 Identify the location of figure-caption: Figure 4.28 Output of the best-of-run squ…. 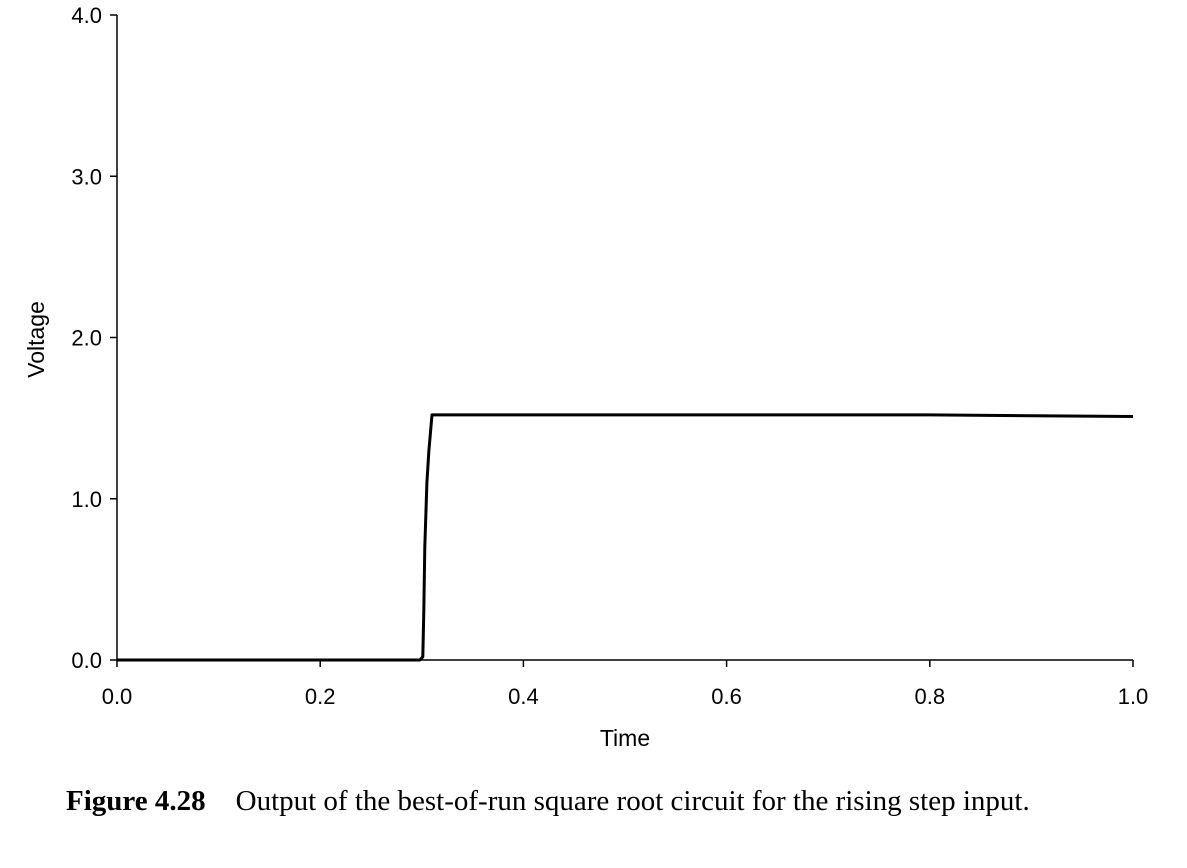
(616, 801).